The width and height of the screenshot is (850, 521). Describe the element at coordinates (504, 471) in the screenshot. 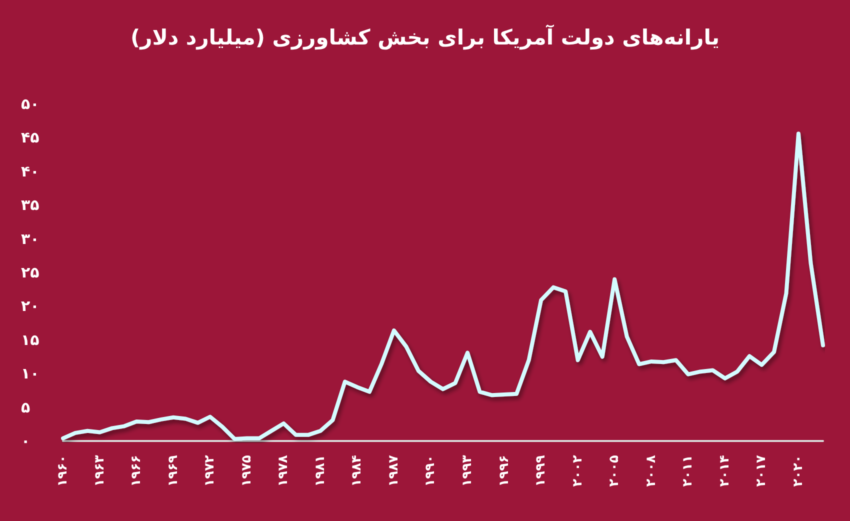

I see `x-tick-label: ۱۹۹۶` at that location.